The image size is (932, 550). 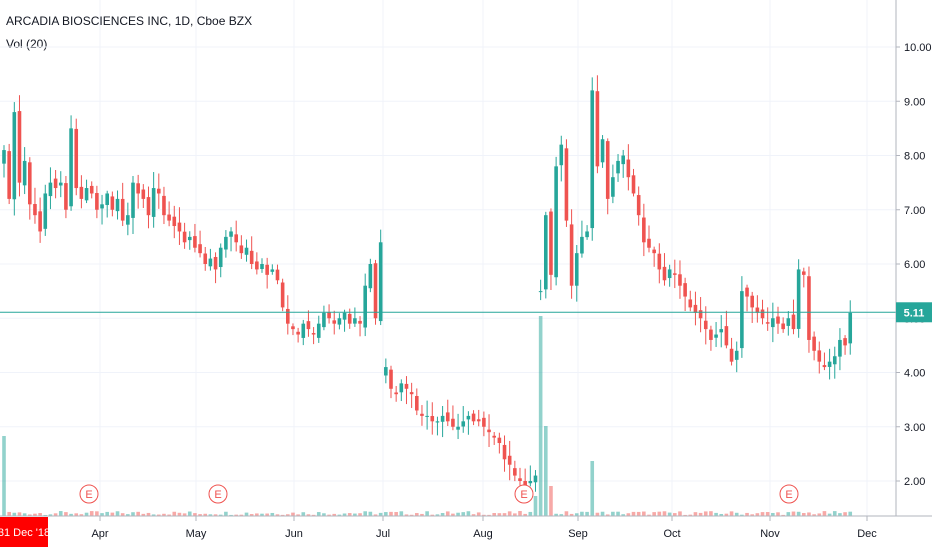 I want to click on last-price-badge-bg, so click(x=914, y=312).